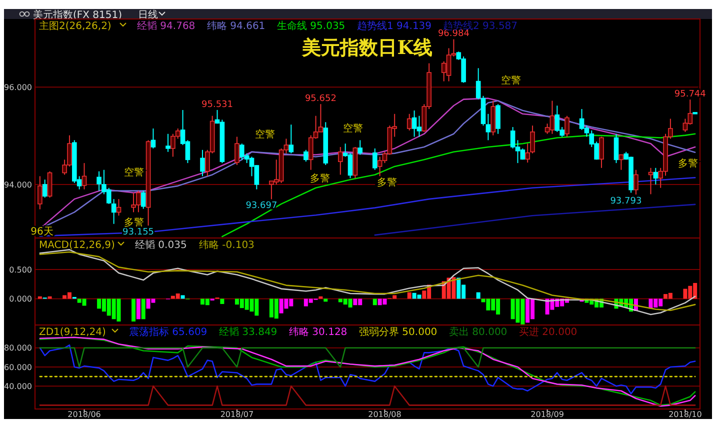 This screenshot has width=728, height=424. What do you see at coordinates (385, 414) in the screenshot?
I see `x-tick-label: 2018/08` at bounding box center [385, 414].